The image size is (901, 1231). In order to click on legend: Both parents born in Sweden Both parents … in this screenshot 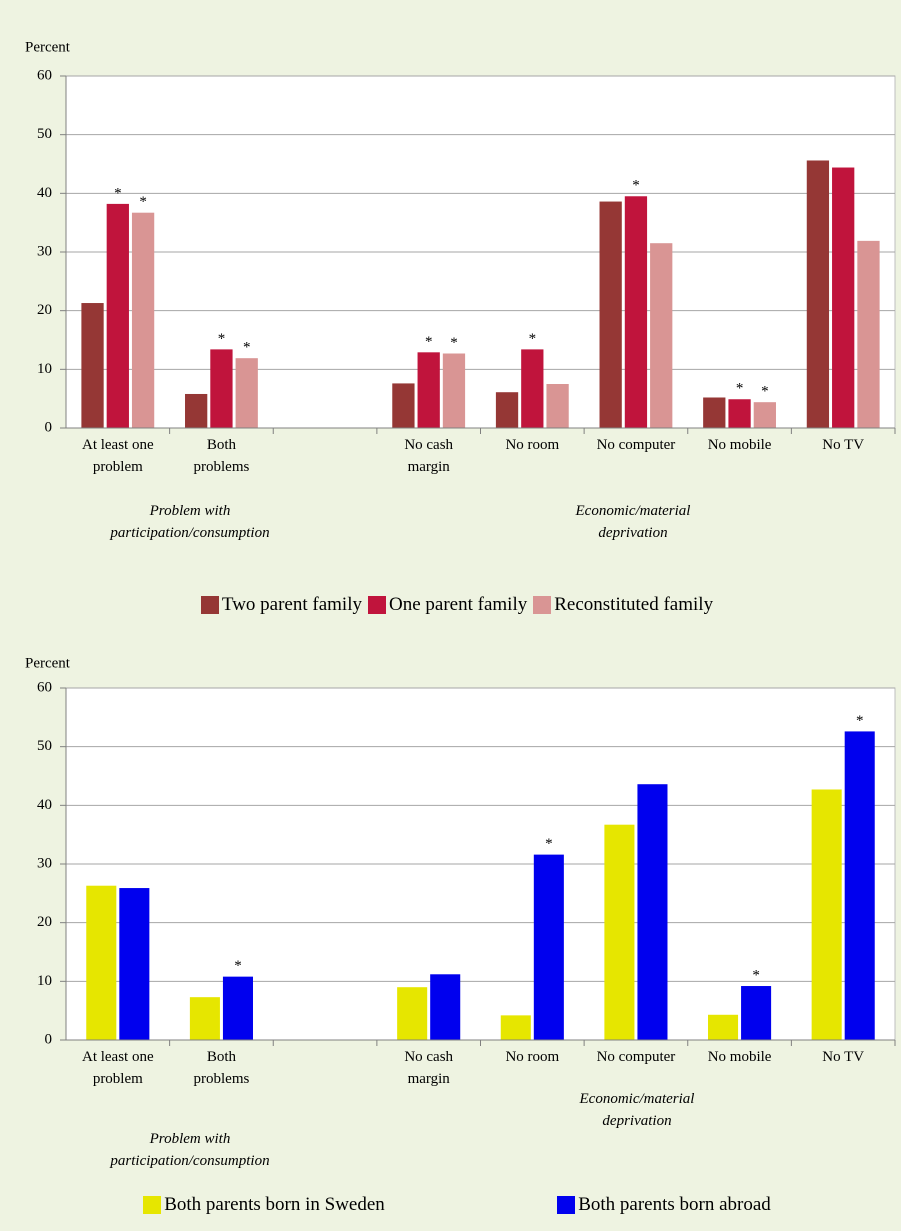, I will do `click(460, 1205)`.